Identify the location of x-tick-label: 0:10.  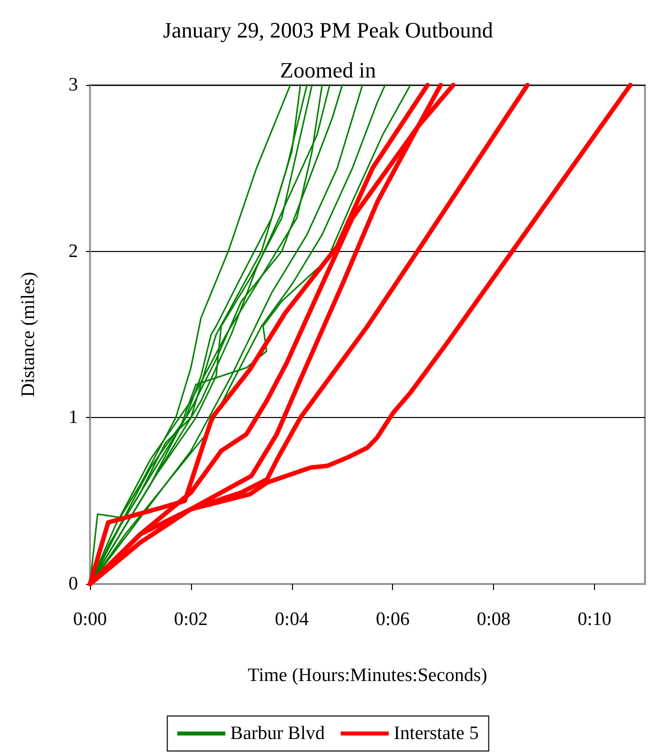
(595, 619).